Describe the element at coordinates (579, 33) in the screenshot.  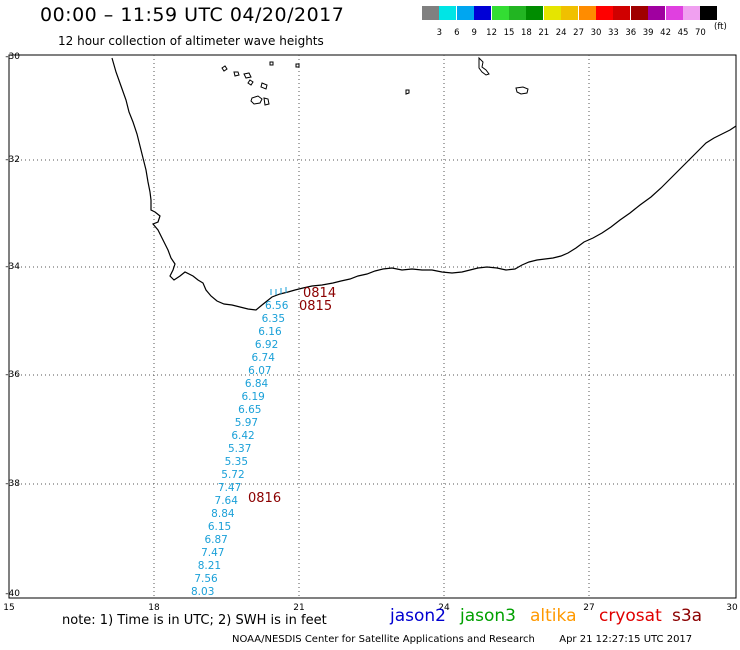
I see `legend-label: 27` at that location.